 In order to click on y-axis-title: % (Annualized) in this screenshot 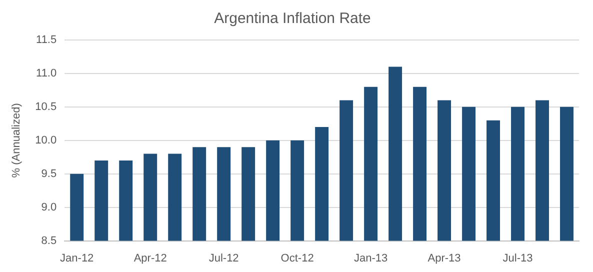, I will do `click(16, 140)`.